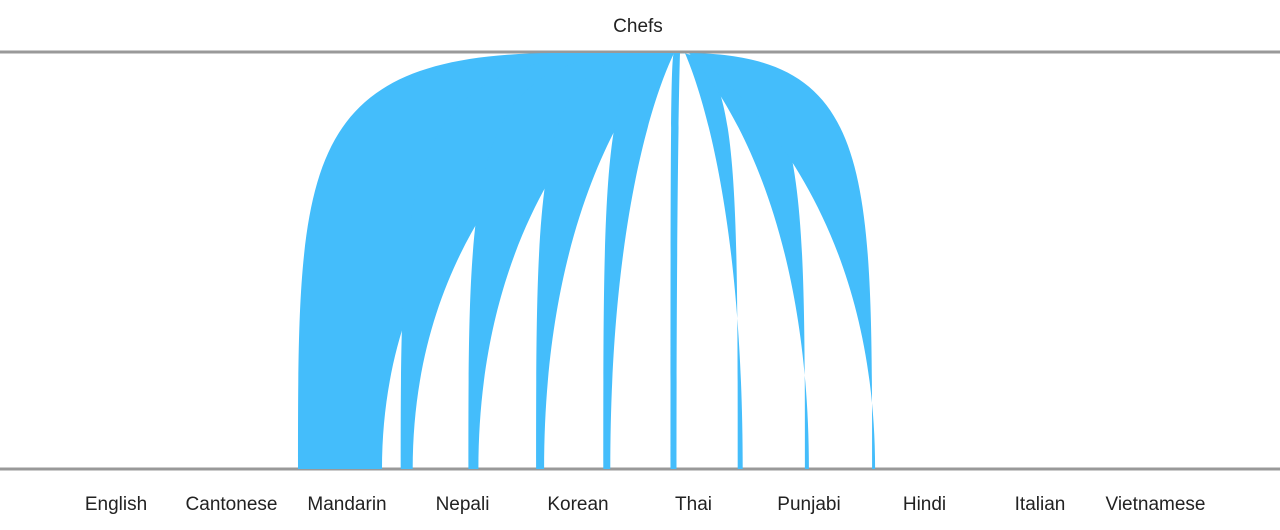 This screenshot has width=1280, height=530. What do you see at coordinates (747, 261) in the screenshot?
I see `flow-link-vietnamese` at bounding box center [747, 261].